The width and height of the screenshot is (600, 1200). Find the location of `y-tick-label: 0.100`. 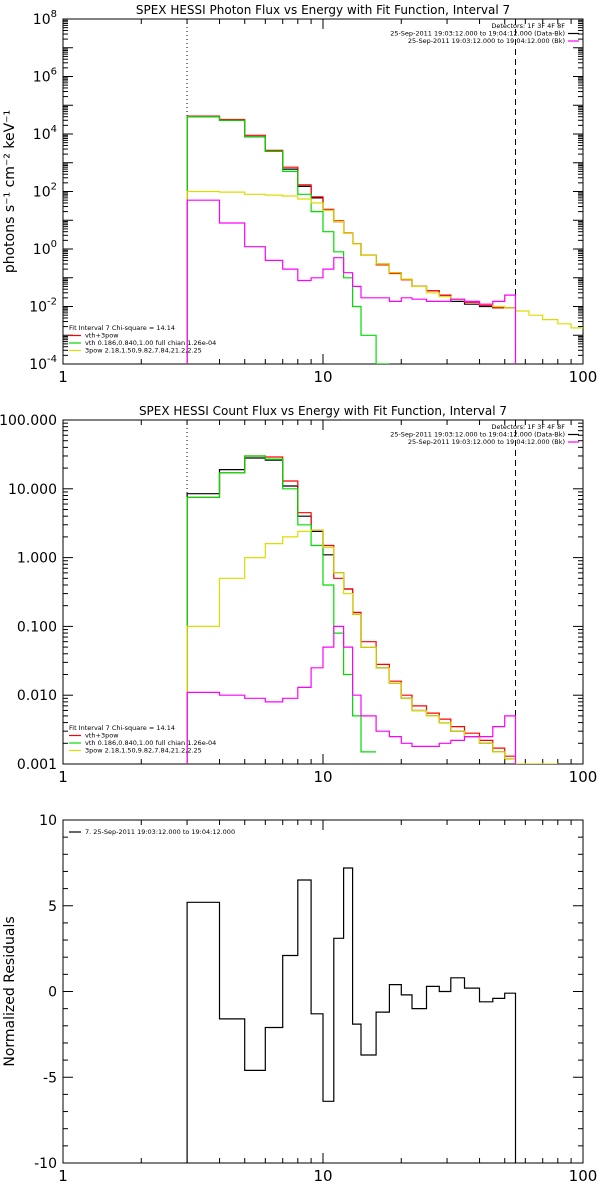

y-tick-label: 0.100 is located at coordinates (37, 627).